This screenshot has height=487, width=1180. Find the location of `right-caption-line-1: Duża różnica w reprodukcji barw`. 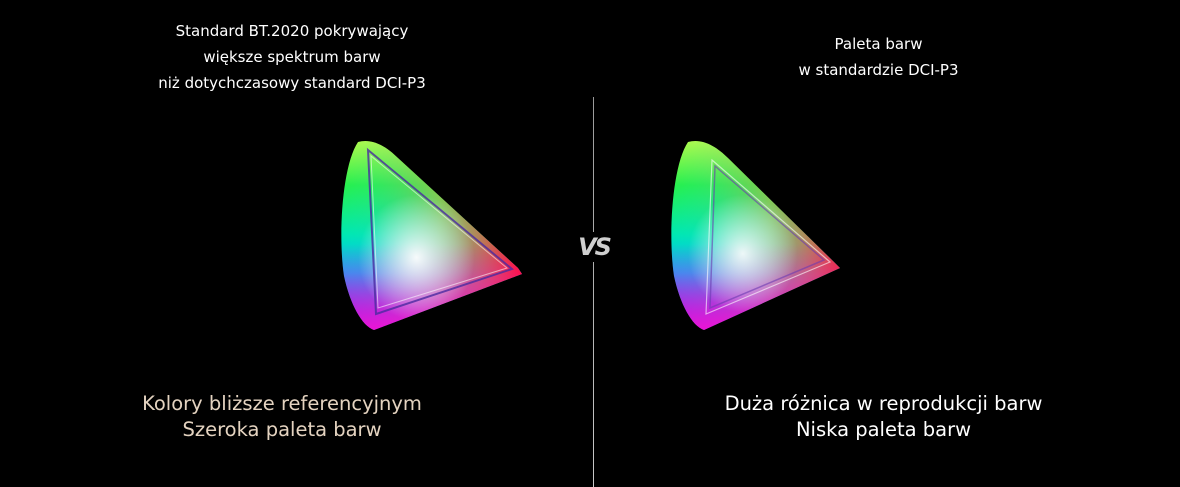

right-caption-line-1: Duża różnica w reprodukcji barw is located at coordinates (883, 403).